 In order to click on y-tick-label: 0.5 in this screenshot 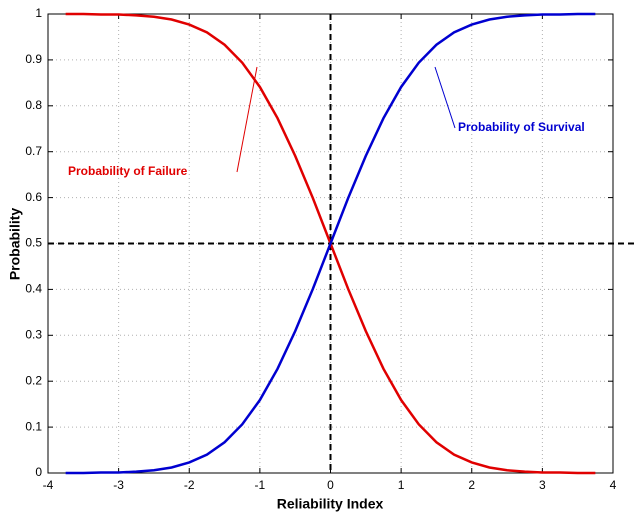, I will do `click(33, 243)`.